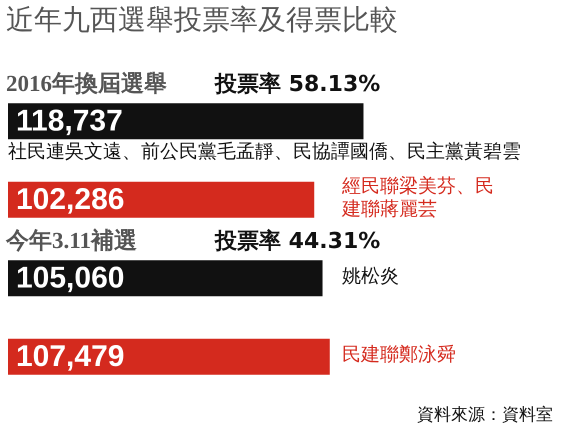 The width and height of the screenshot is (567, 437). I want to click on source-note: 資料來源：資料室, so click(485, 415).